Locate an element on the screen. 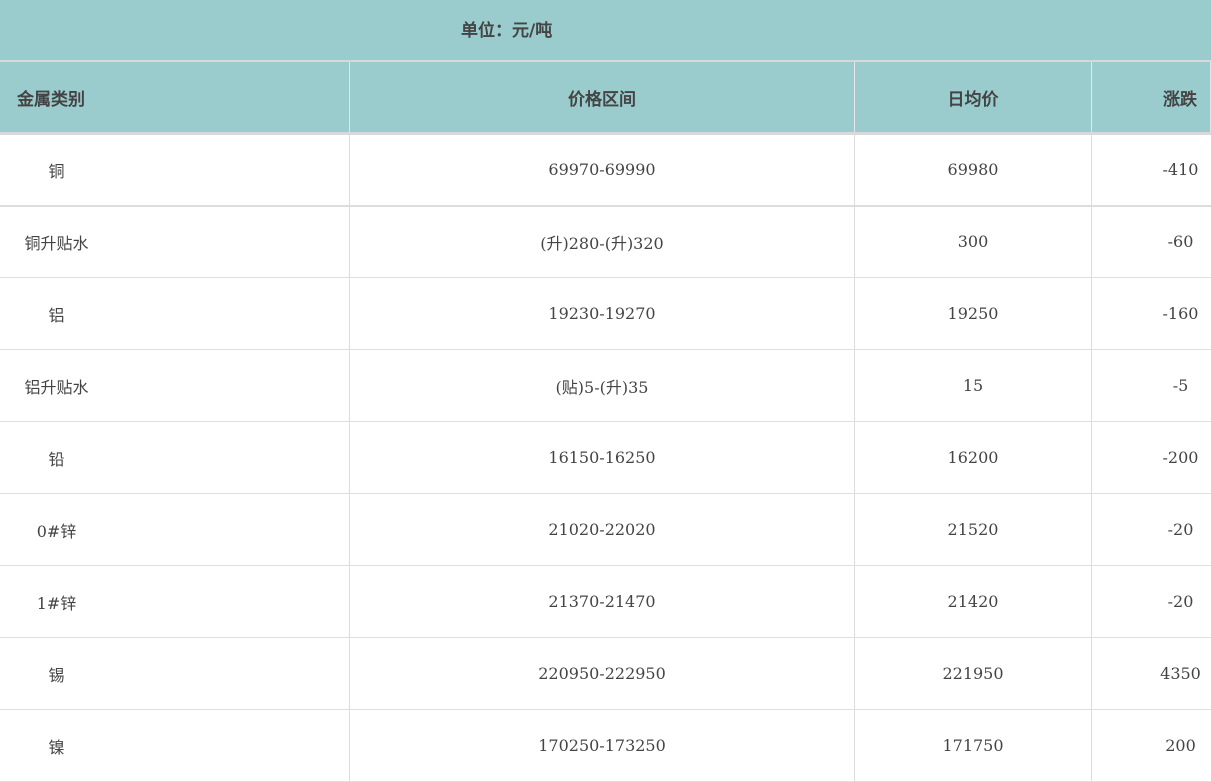  avg-price-cell: 19250 is located at coordinates (973, 313).